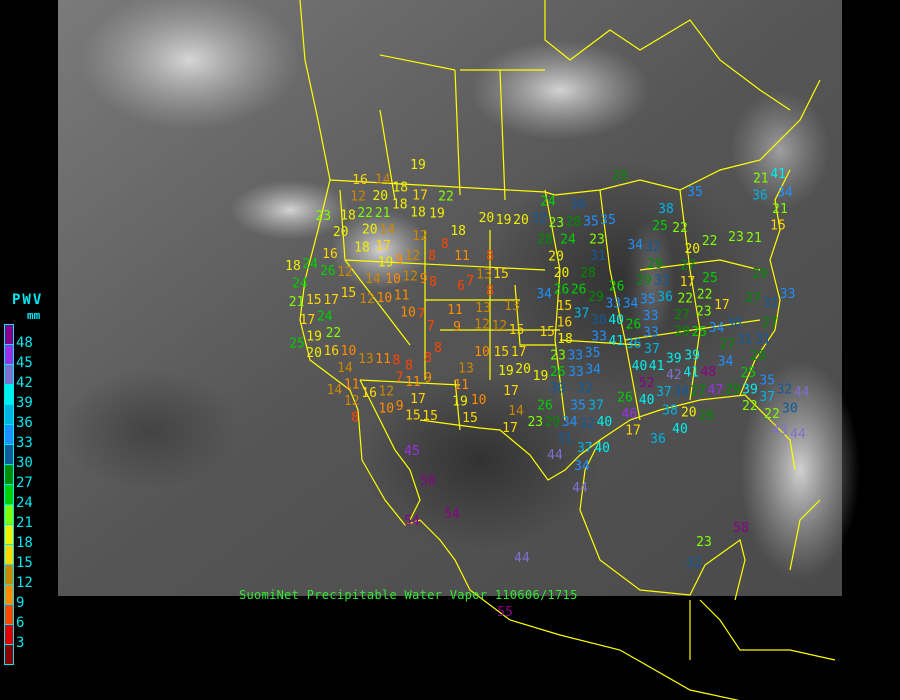  I want to click on legend-label: 33, so click(24, 443).